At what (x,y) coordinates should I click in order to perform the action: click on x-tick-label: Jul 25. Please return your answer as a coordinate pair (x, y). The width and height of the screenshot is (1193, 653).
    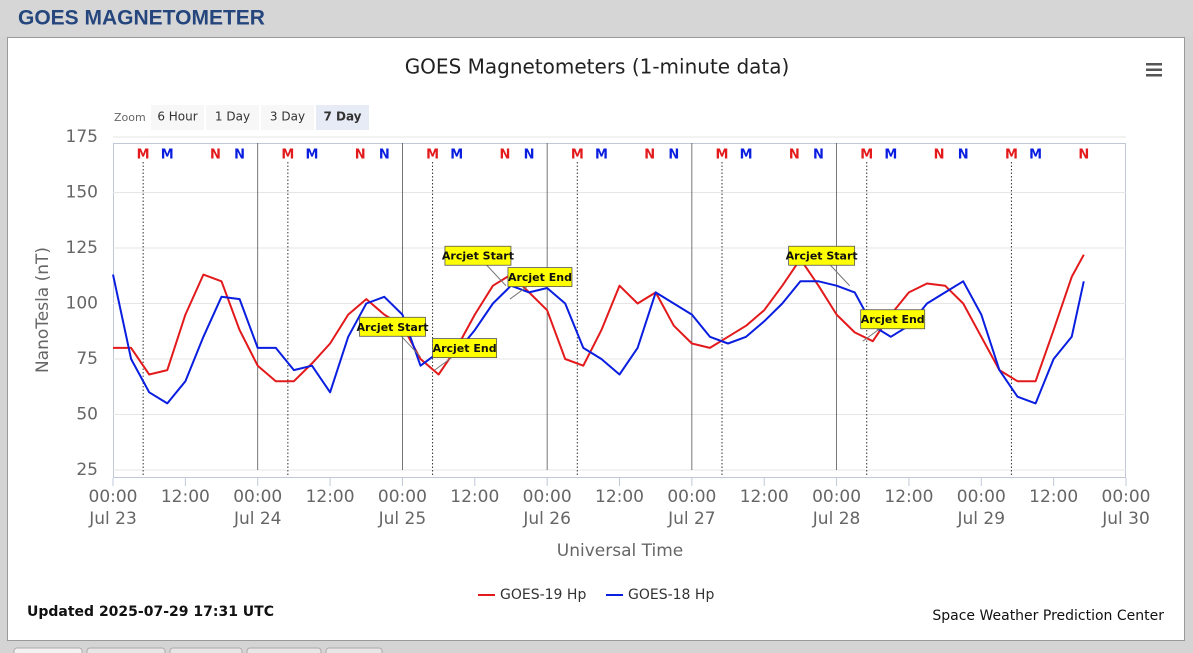
    Looking at the image, I should click on (402, 519).